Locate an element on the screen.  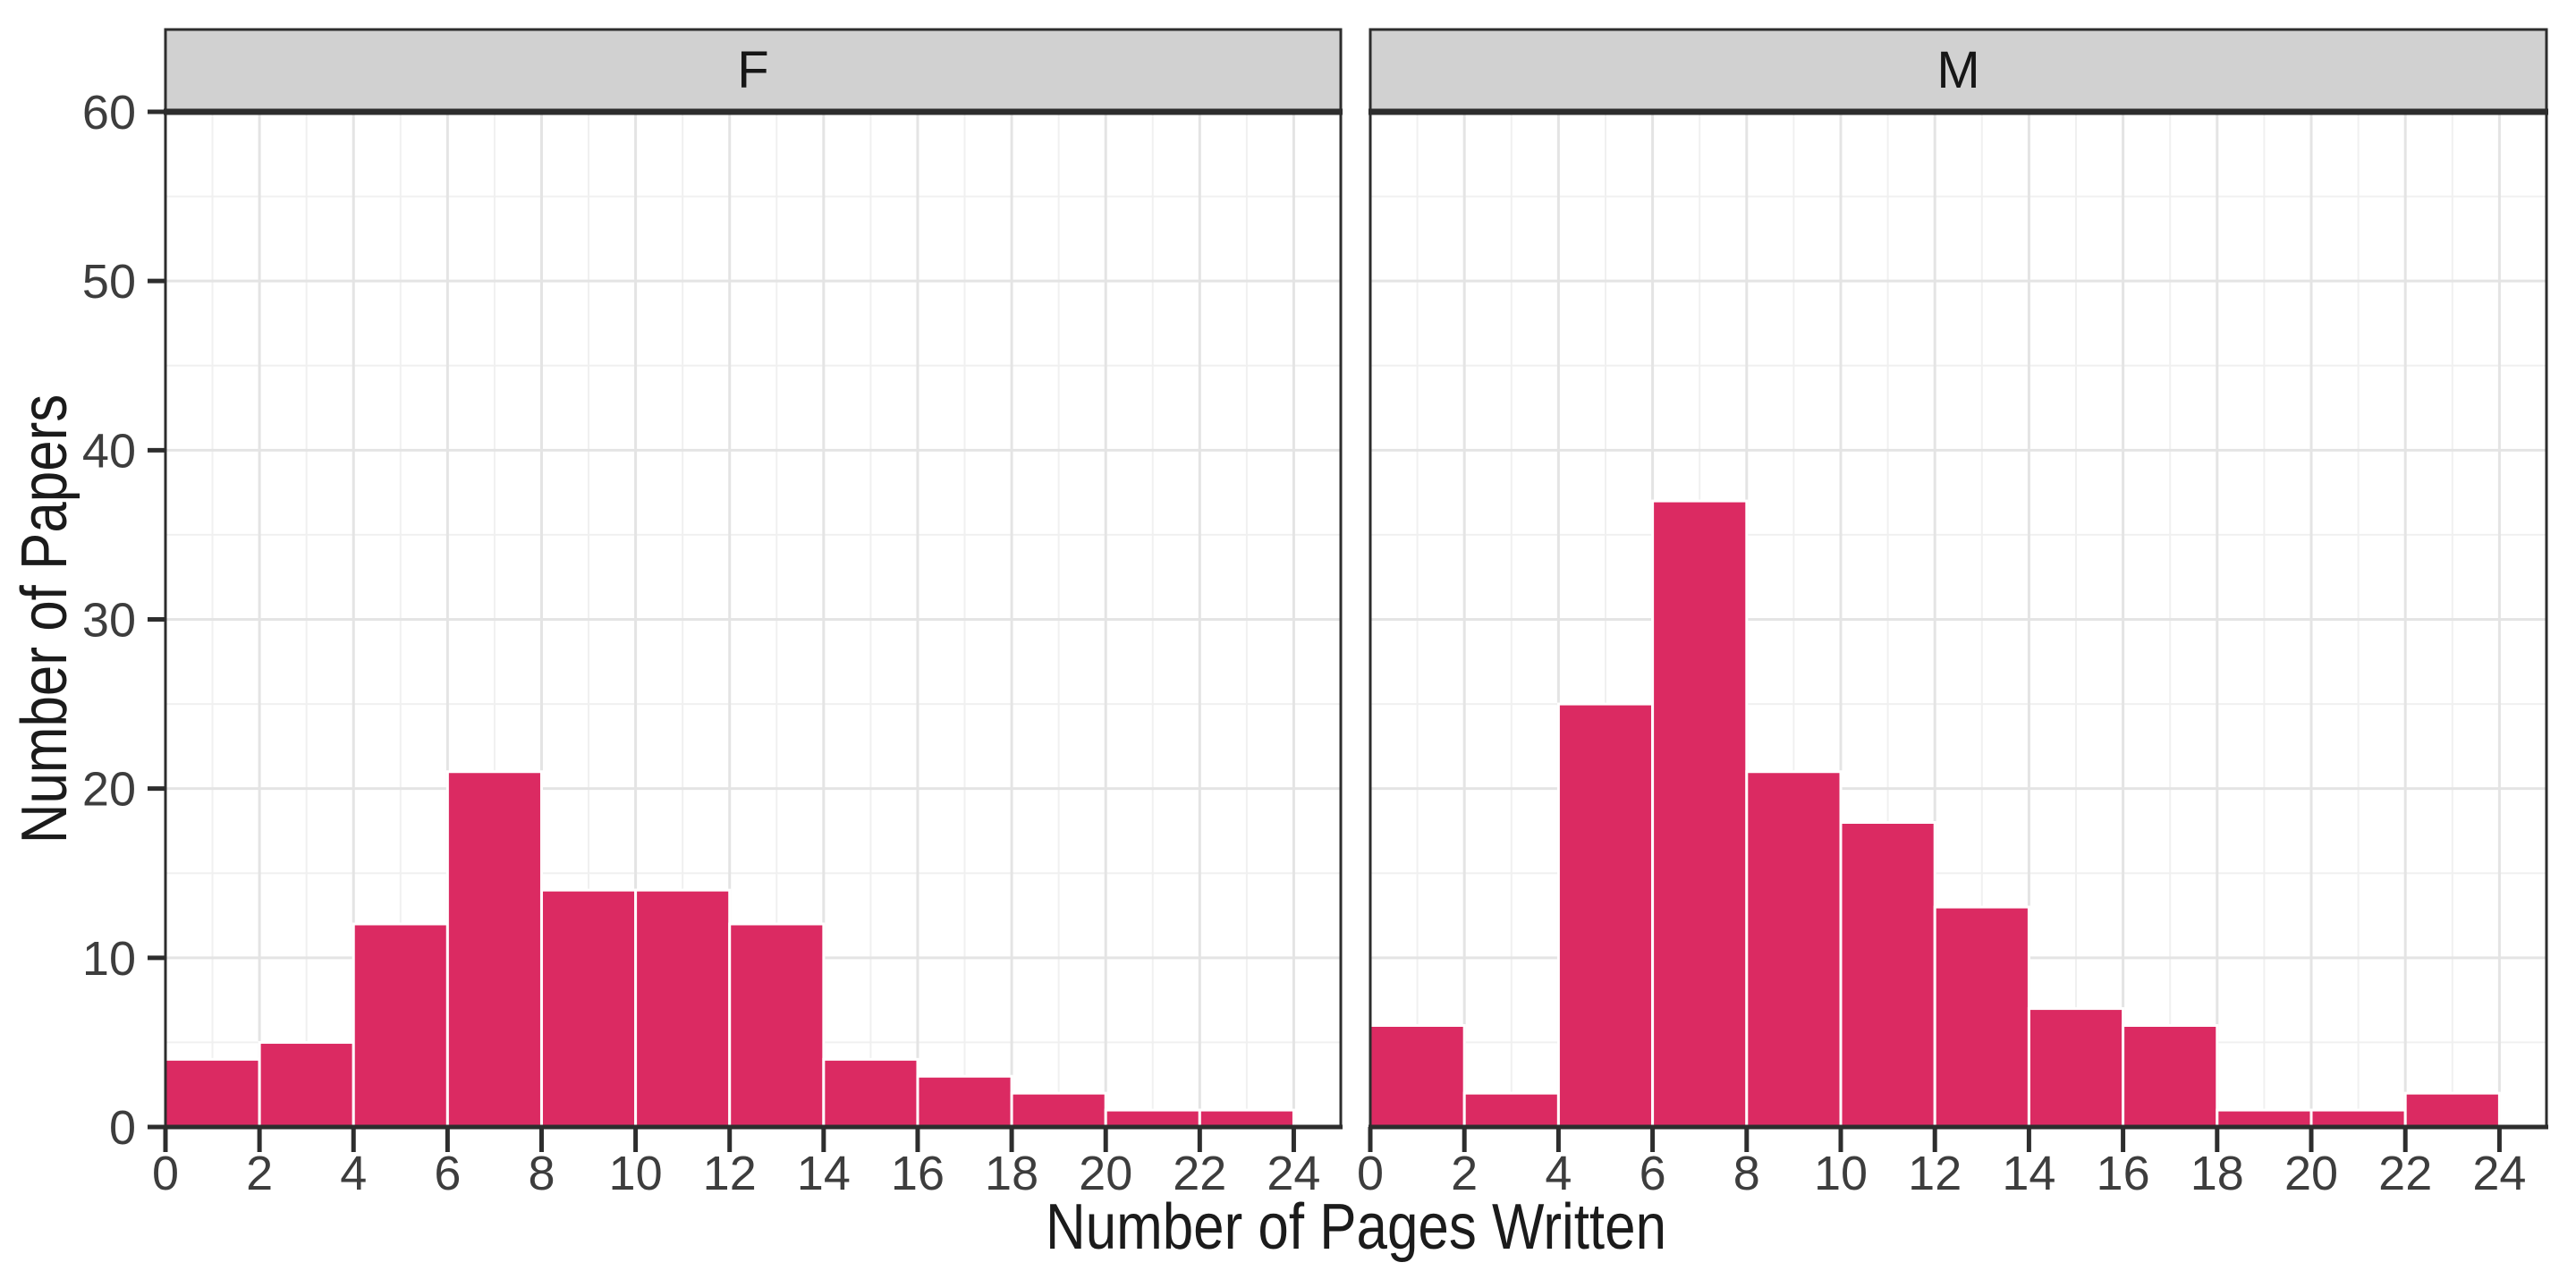
facet-strip-label: M is located at coordinates (1957, 70).